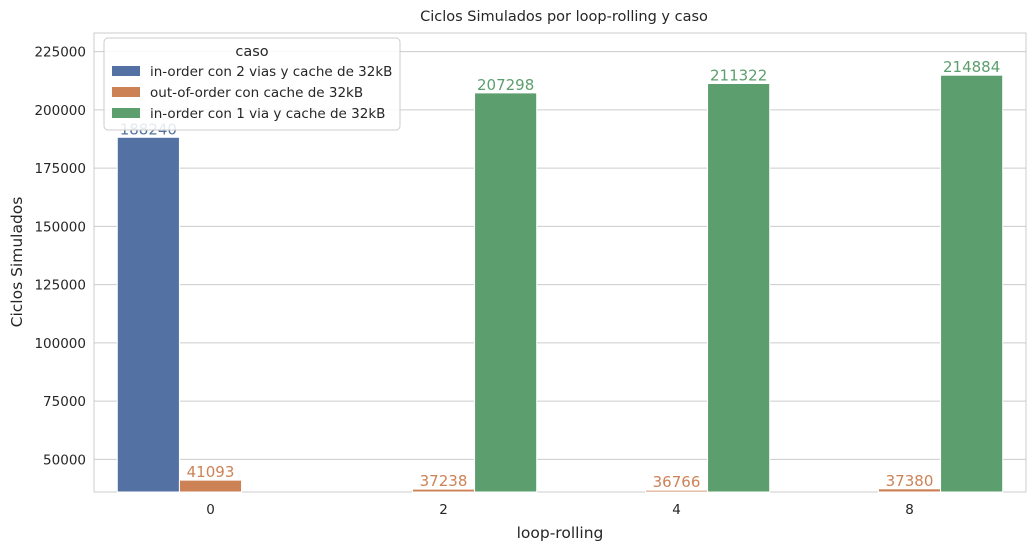 The width and height of the screenshot is (1034, 550). What do you see at coordinates (211, 472) in the screenshot?
I see `bar-value-label: 41093` at bounding box center [211, 472].